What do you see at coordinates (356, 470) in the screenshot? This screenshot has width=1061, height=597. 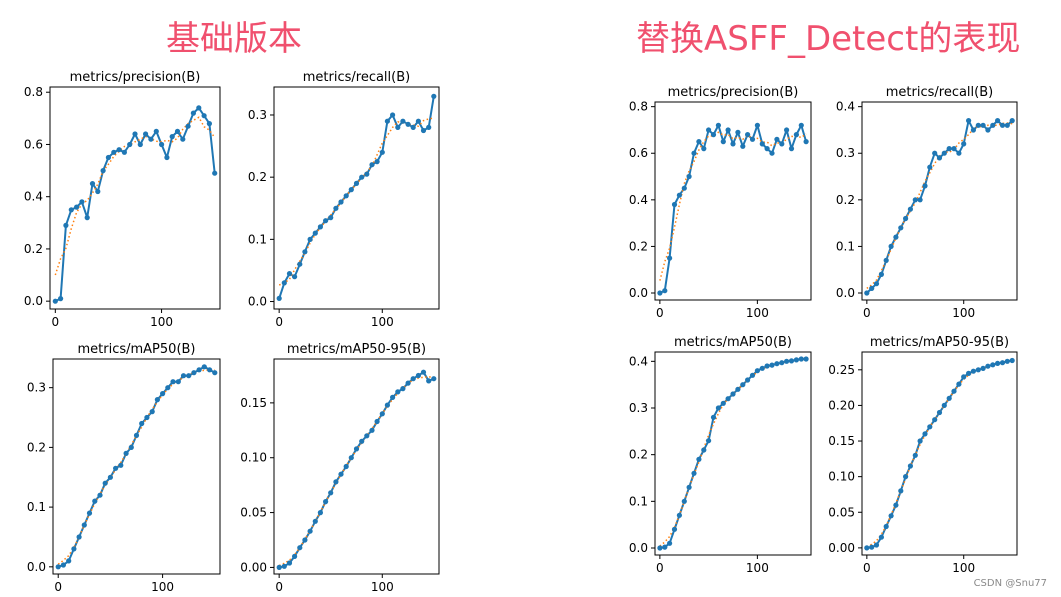 I see `series-line` at bounding box center [356, 470].